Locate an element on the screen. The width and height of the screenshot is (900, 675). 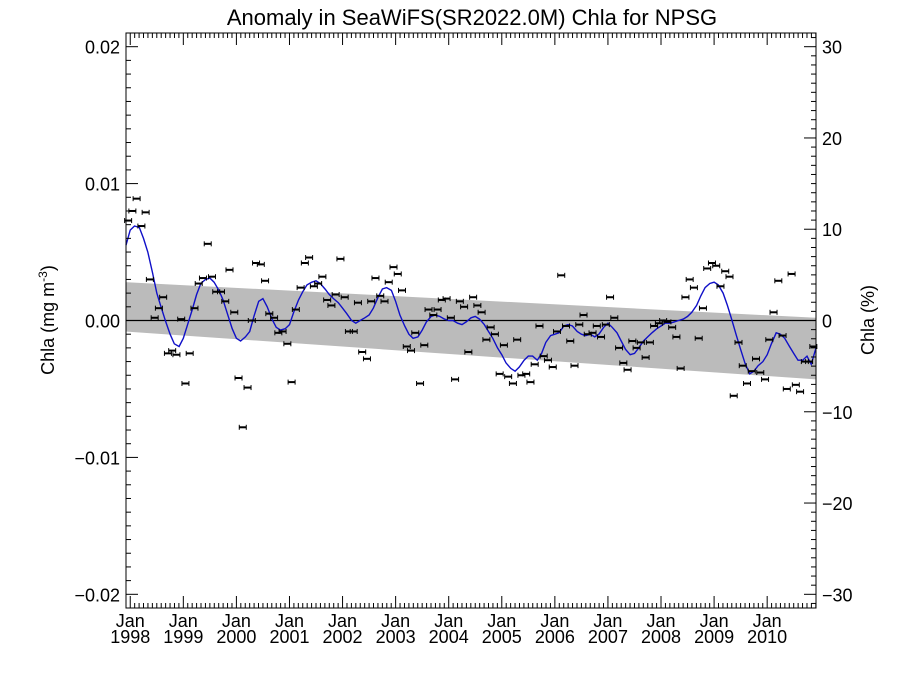
y2-tick-label: 10 is located at coordinates (832, 230).